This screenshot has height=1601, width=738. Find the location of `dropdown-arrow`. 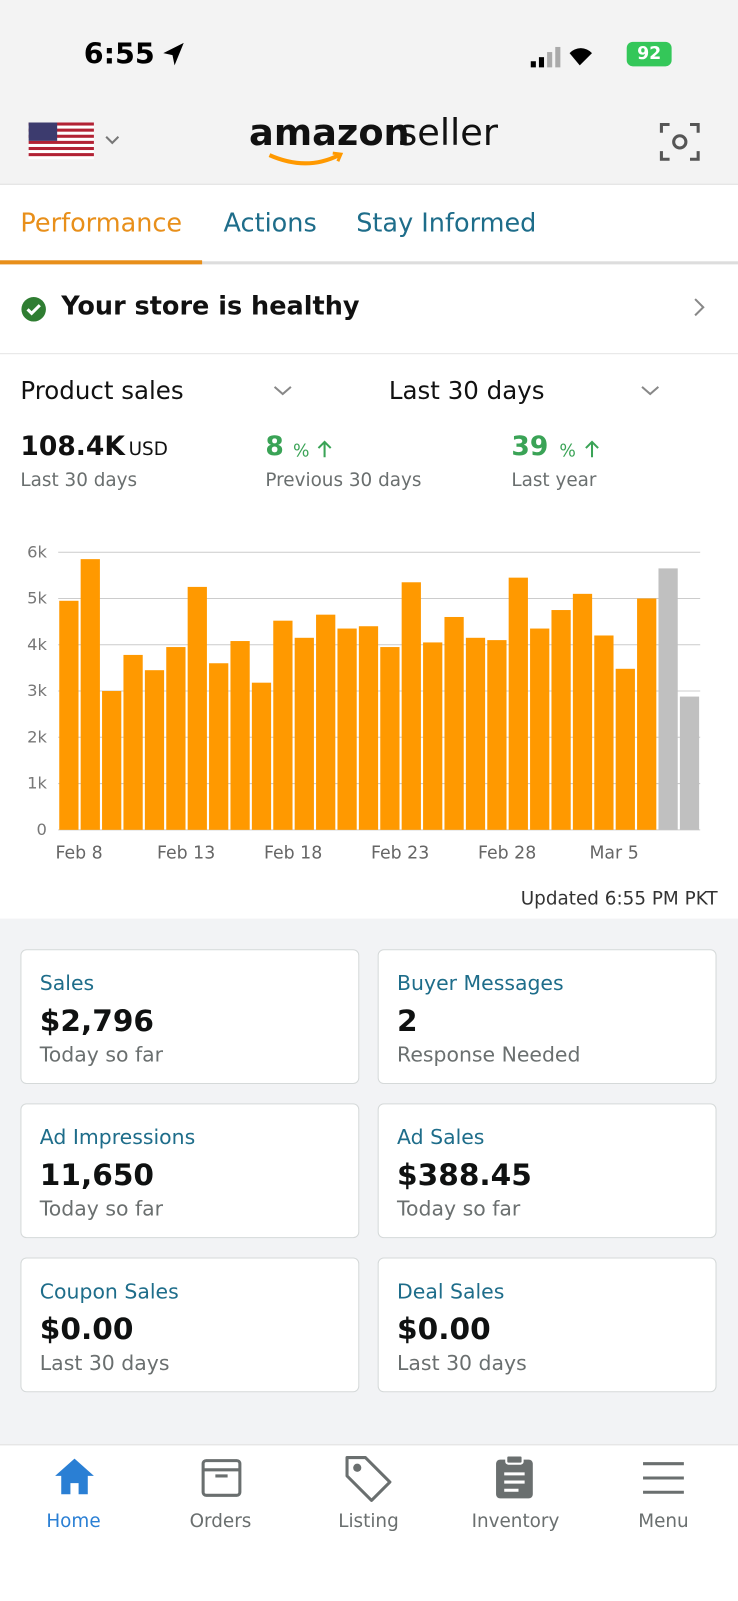

dropdown-arrow is located at coordinates (282, 391).